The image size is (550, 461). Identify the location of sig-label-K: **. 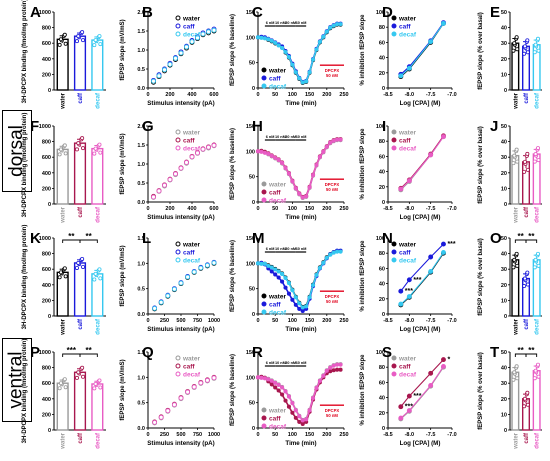
(89, 236).